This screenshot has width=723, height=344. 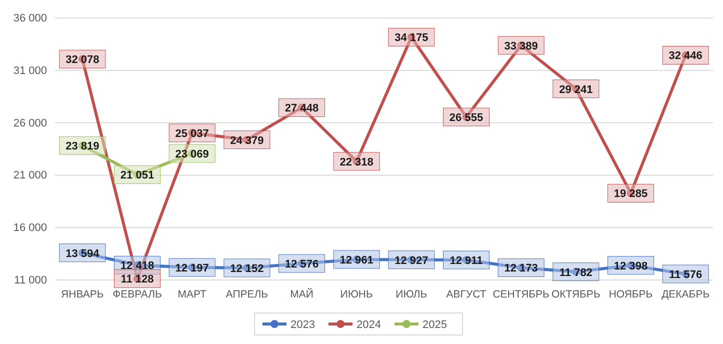 I want to click on data-label: 26 555, so click(x=466, y=118).